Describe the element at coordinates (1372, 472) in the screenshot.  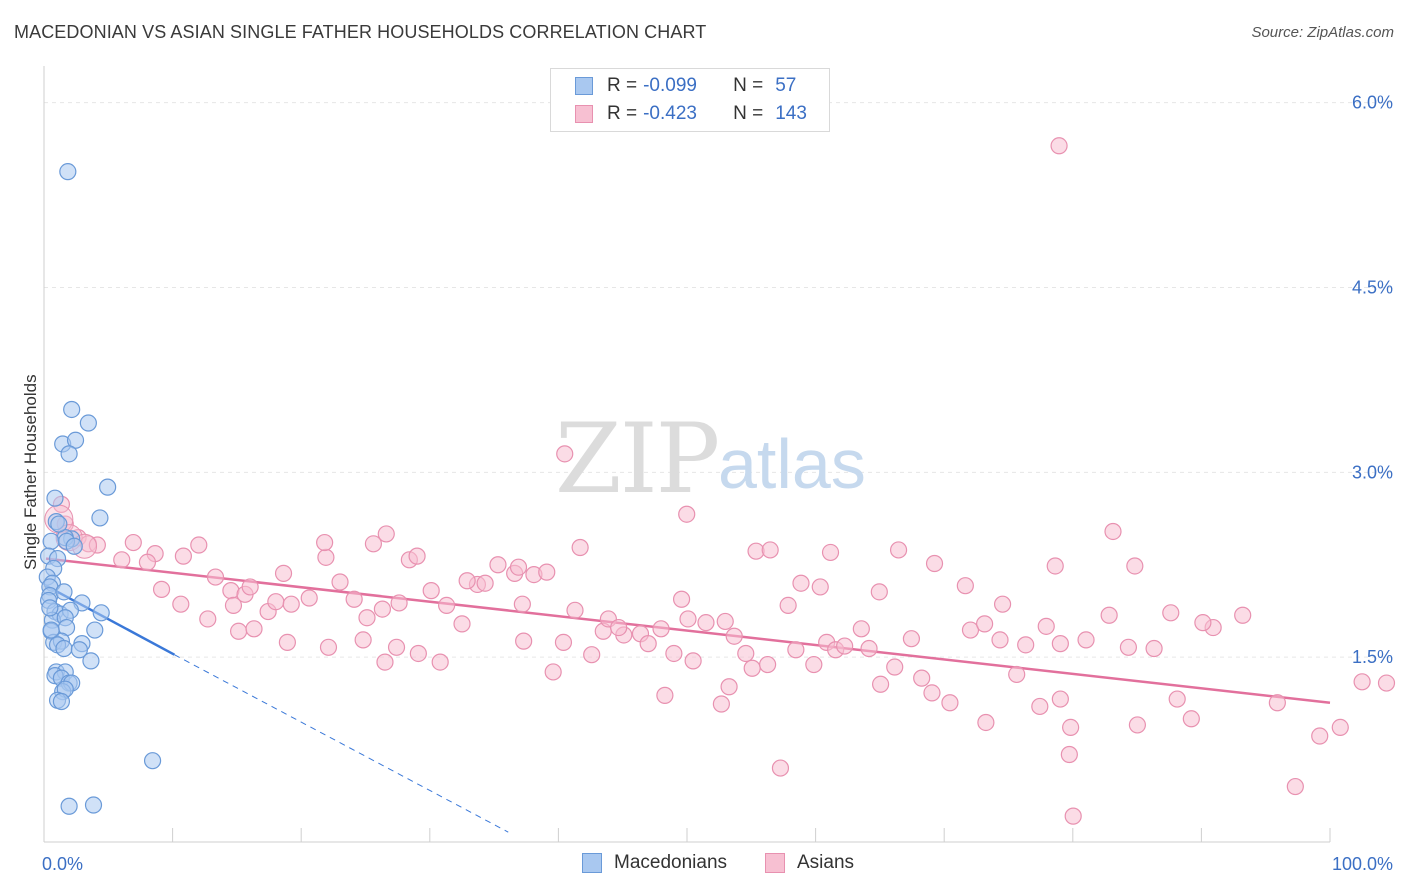
I see `y-tick-label: 3.0%` at that location.